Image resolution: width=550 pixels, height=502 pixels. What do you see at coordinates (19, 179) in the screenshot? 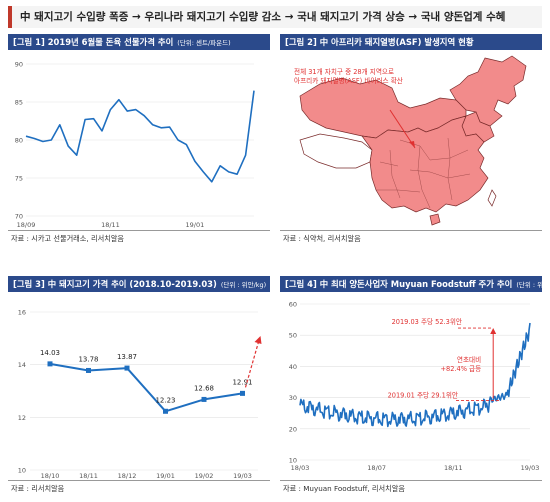
I see `y-tick-label: 75` at bounding box center [19, 179].